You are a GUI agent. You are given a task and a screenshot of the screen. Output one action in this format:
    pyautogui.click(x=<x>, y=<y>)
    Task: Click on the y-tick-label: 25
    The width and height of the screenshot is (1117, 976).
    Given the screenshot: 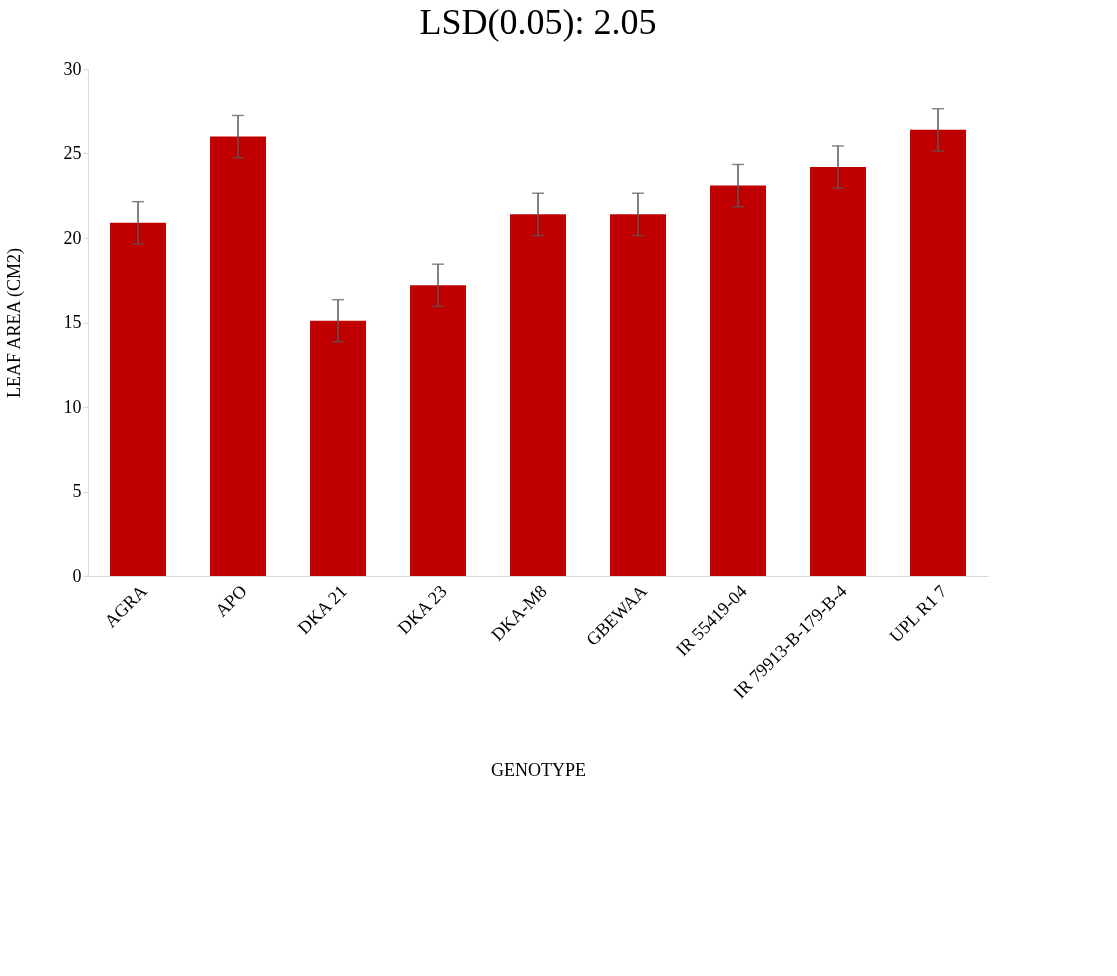 What is the action you would take?
    pyautogui.click(x=72, y=153)
    